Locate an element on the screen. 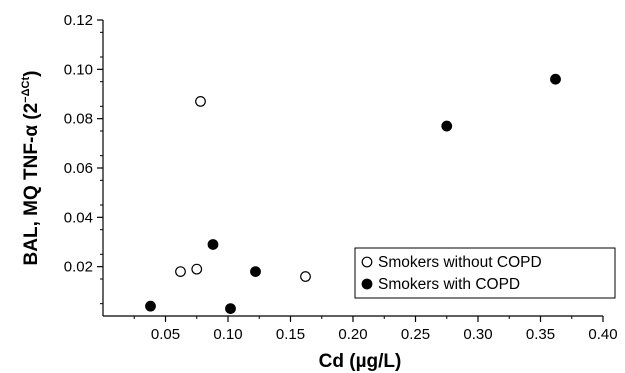 Image resolution: width=625 pixels, height=373 pixels. legend-marker-open is located at coordinates (367, 262).